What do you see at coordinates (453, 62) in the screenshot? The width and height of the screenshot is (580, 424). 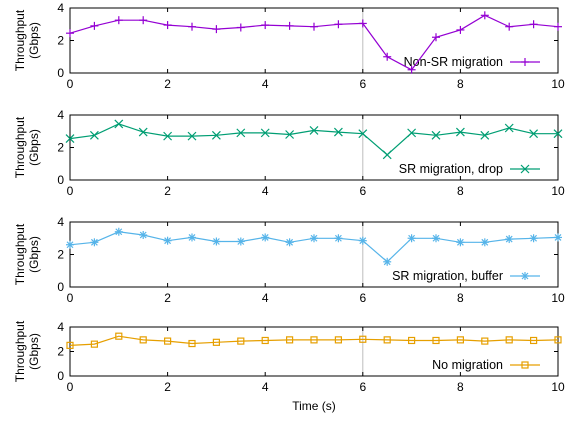 I see `legend-label: Non-SR migration` at bounding box center [453, 62].